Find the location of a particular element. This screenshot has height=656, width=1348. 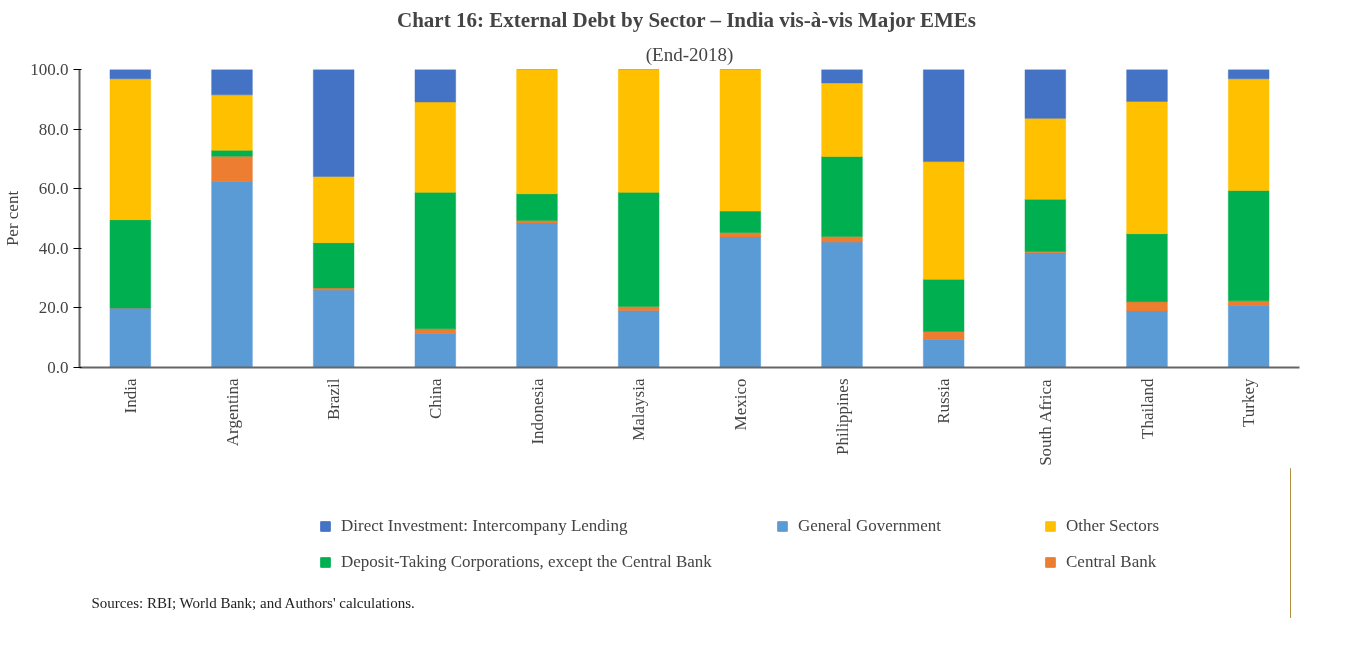

chart-subtitle: (End-2018) is located at coordinates (689, 54).